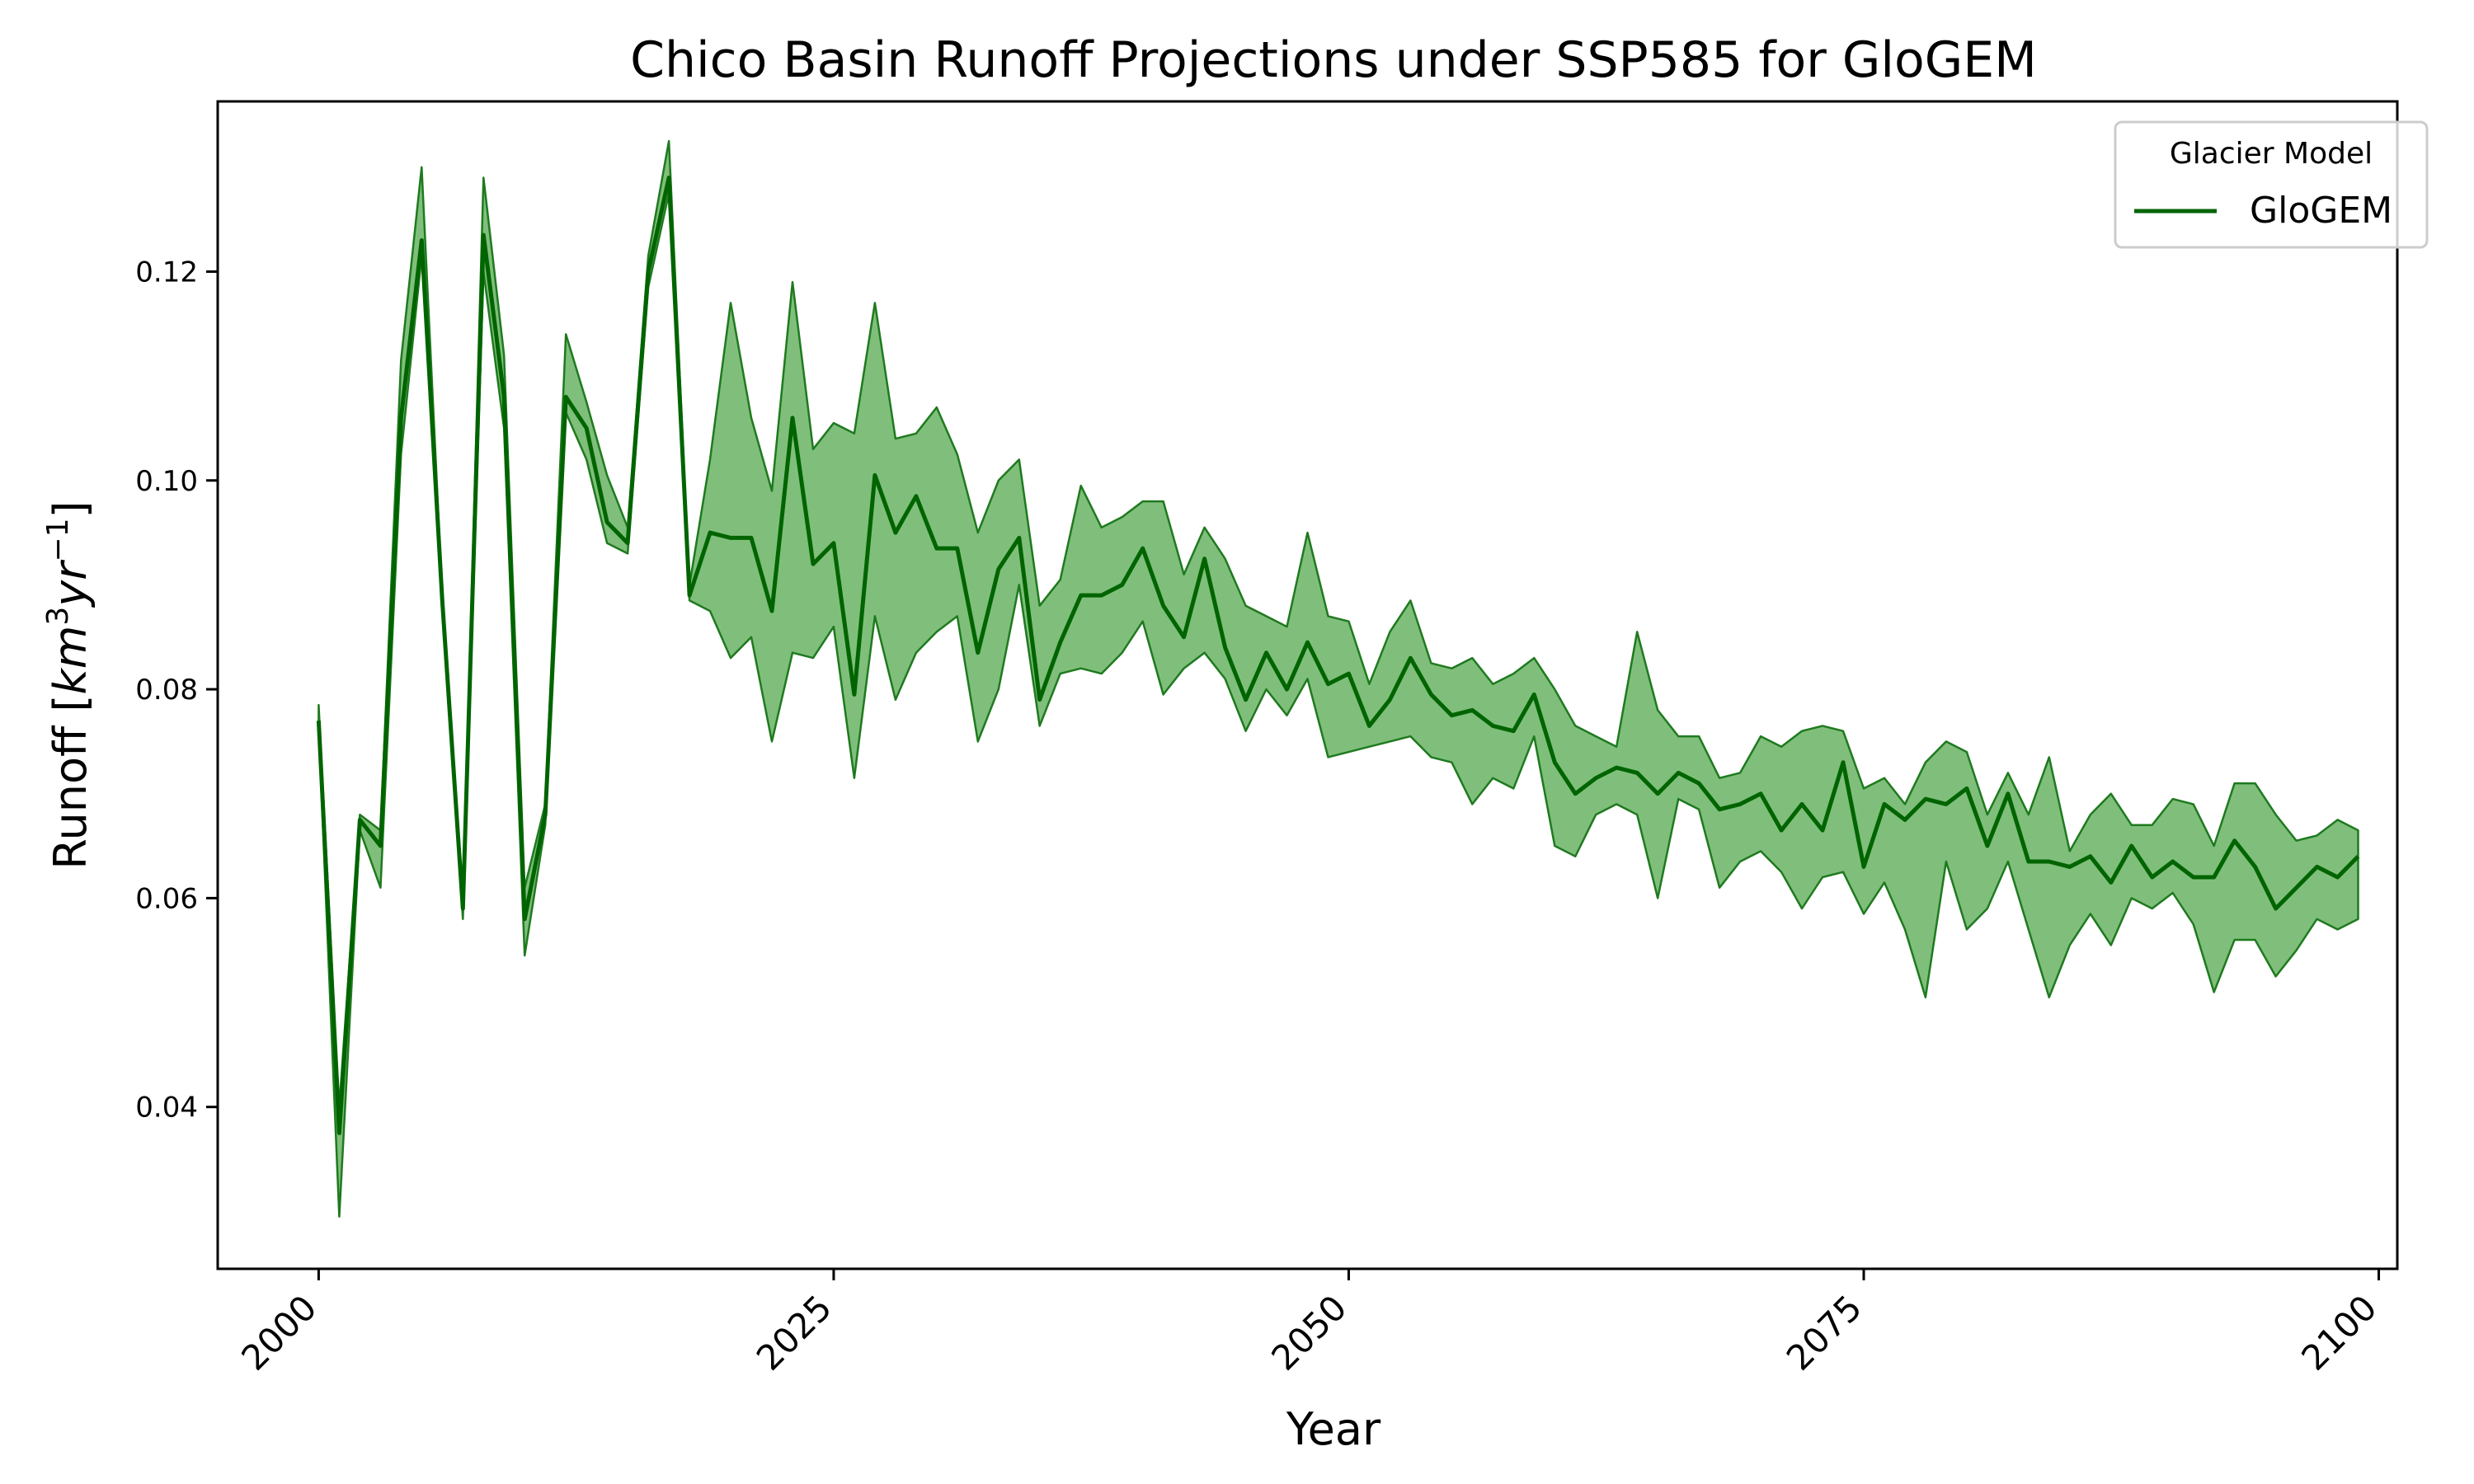 The width and height of the screenshot is (2474, 1484). I want to click on y-axis-unit-exp-3: 3, so click(58, 616).